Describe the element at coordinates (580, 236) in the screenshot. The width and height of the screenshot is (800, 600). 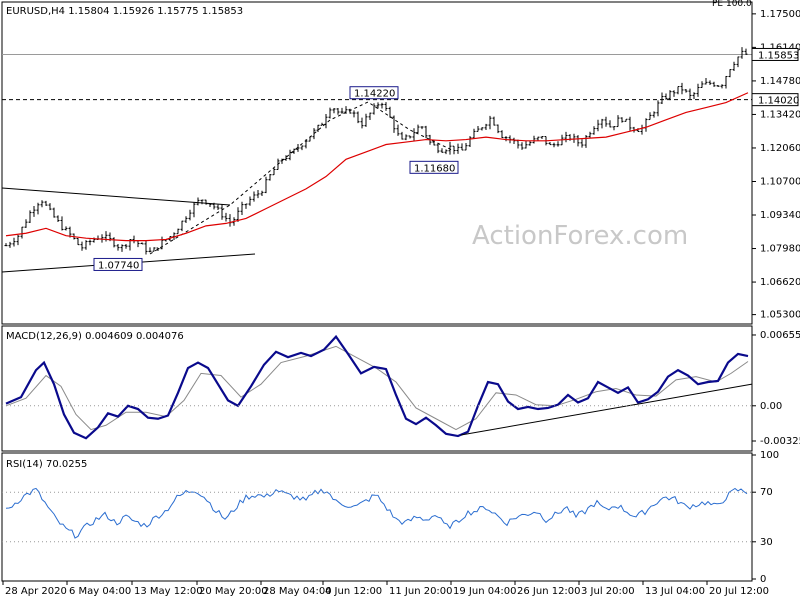
I see `watermark: ActionForex.com` at that location.